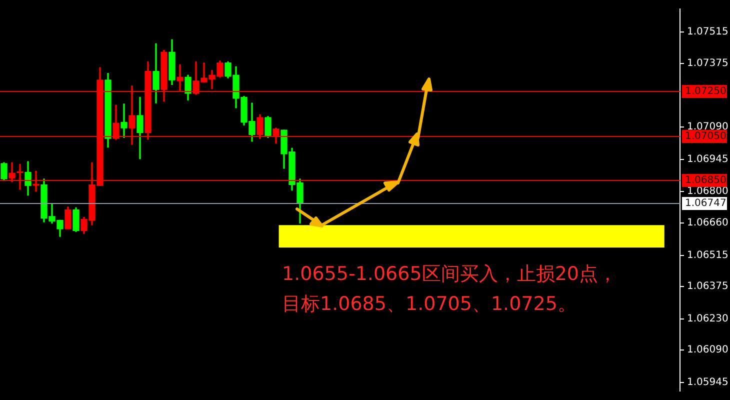 This screenshot has width=730, height=400. Describe the element at coordinates (707, 255) in the screenshot. I see `y-tick-label: 1.06515` at that location.